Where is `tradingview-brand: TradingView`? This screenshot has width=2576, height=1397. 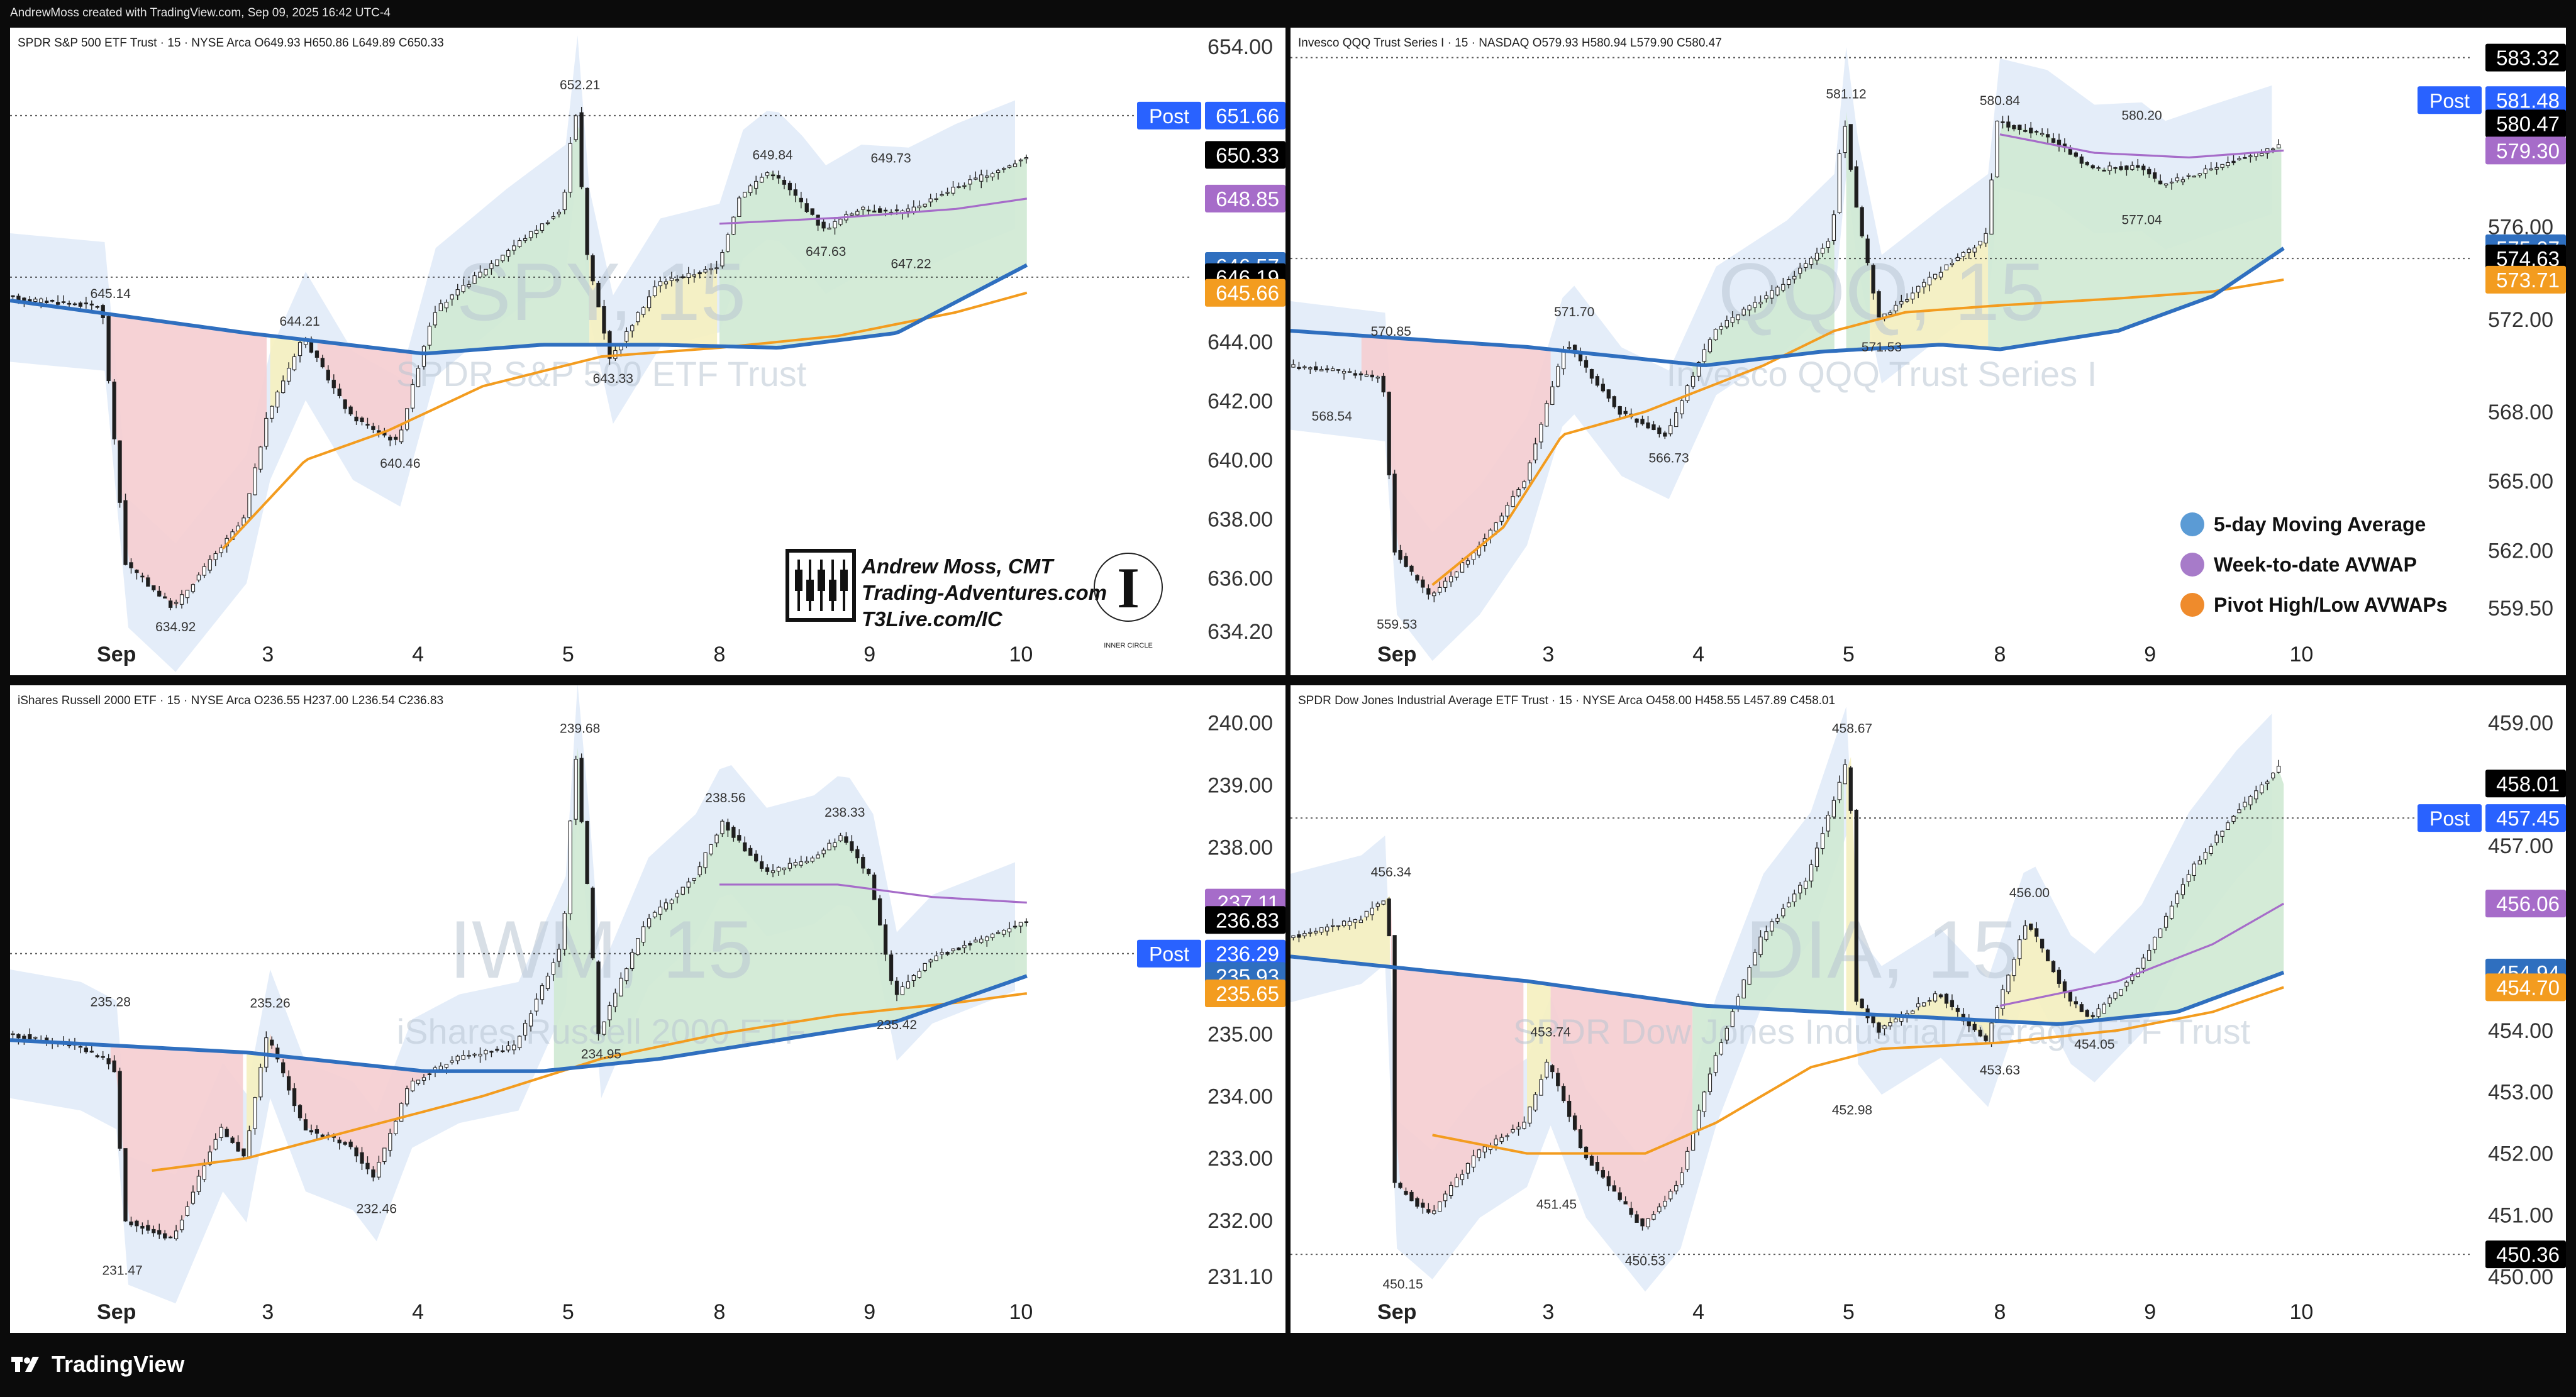
tradingview-brand: TradingView is located at coordinates (97, 1364).